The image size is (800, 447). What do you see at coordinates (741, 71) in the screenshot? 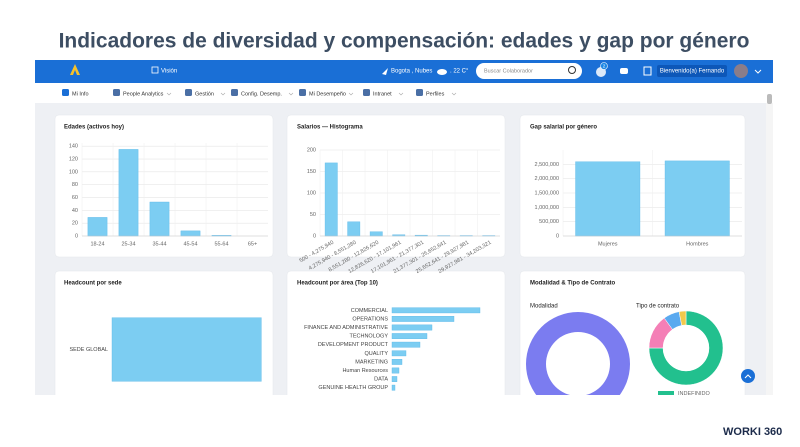
I see `avatar` at bounding box center [741, 71].